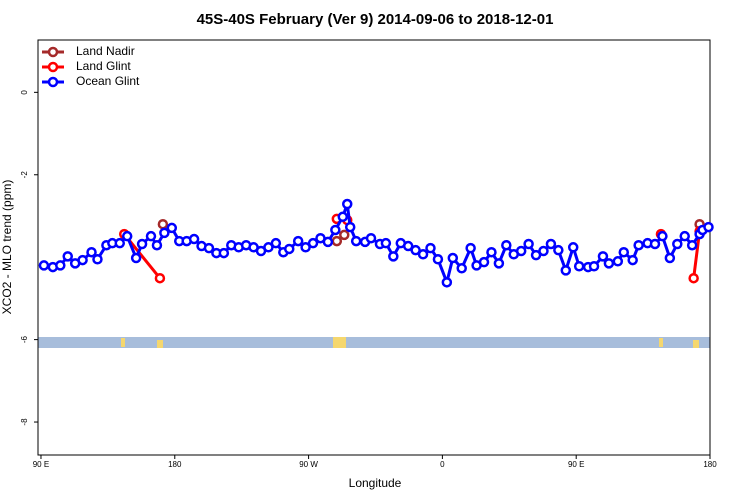  I want to click on y-tick-label: -6, so click(24, 340).